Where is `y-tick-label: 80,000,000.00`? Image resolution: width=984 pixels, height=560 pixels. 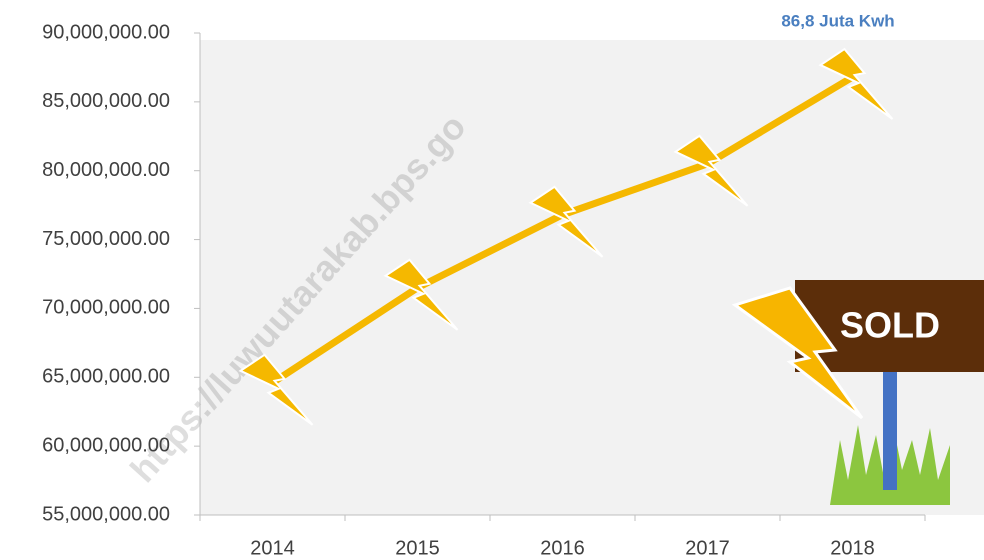
y-tick-label: 80,000,000.00 is located at coordinates (106, 170).